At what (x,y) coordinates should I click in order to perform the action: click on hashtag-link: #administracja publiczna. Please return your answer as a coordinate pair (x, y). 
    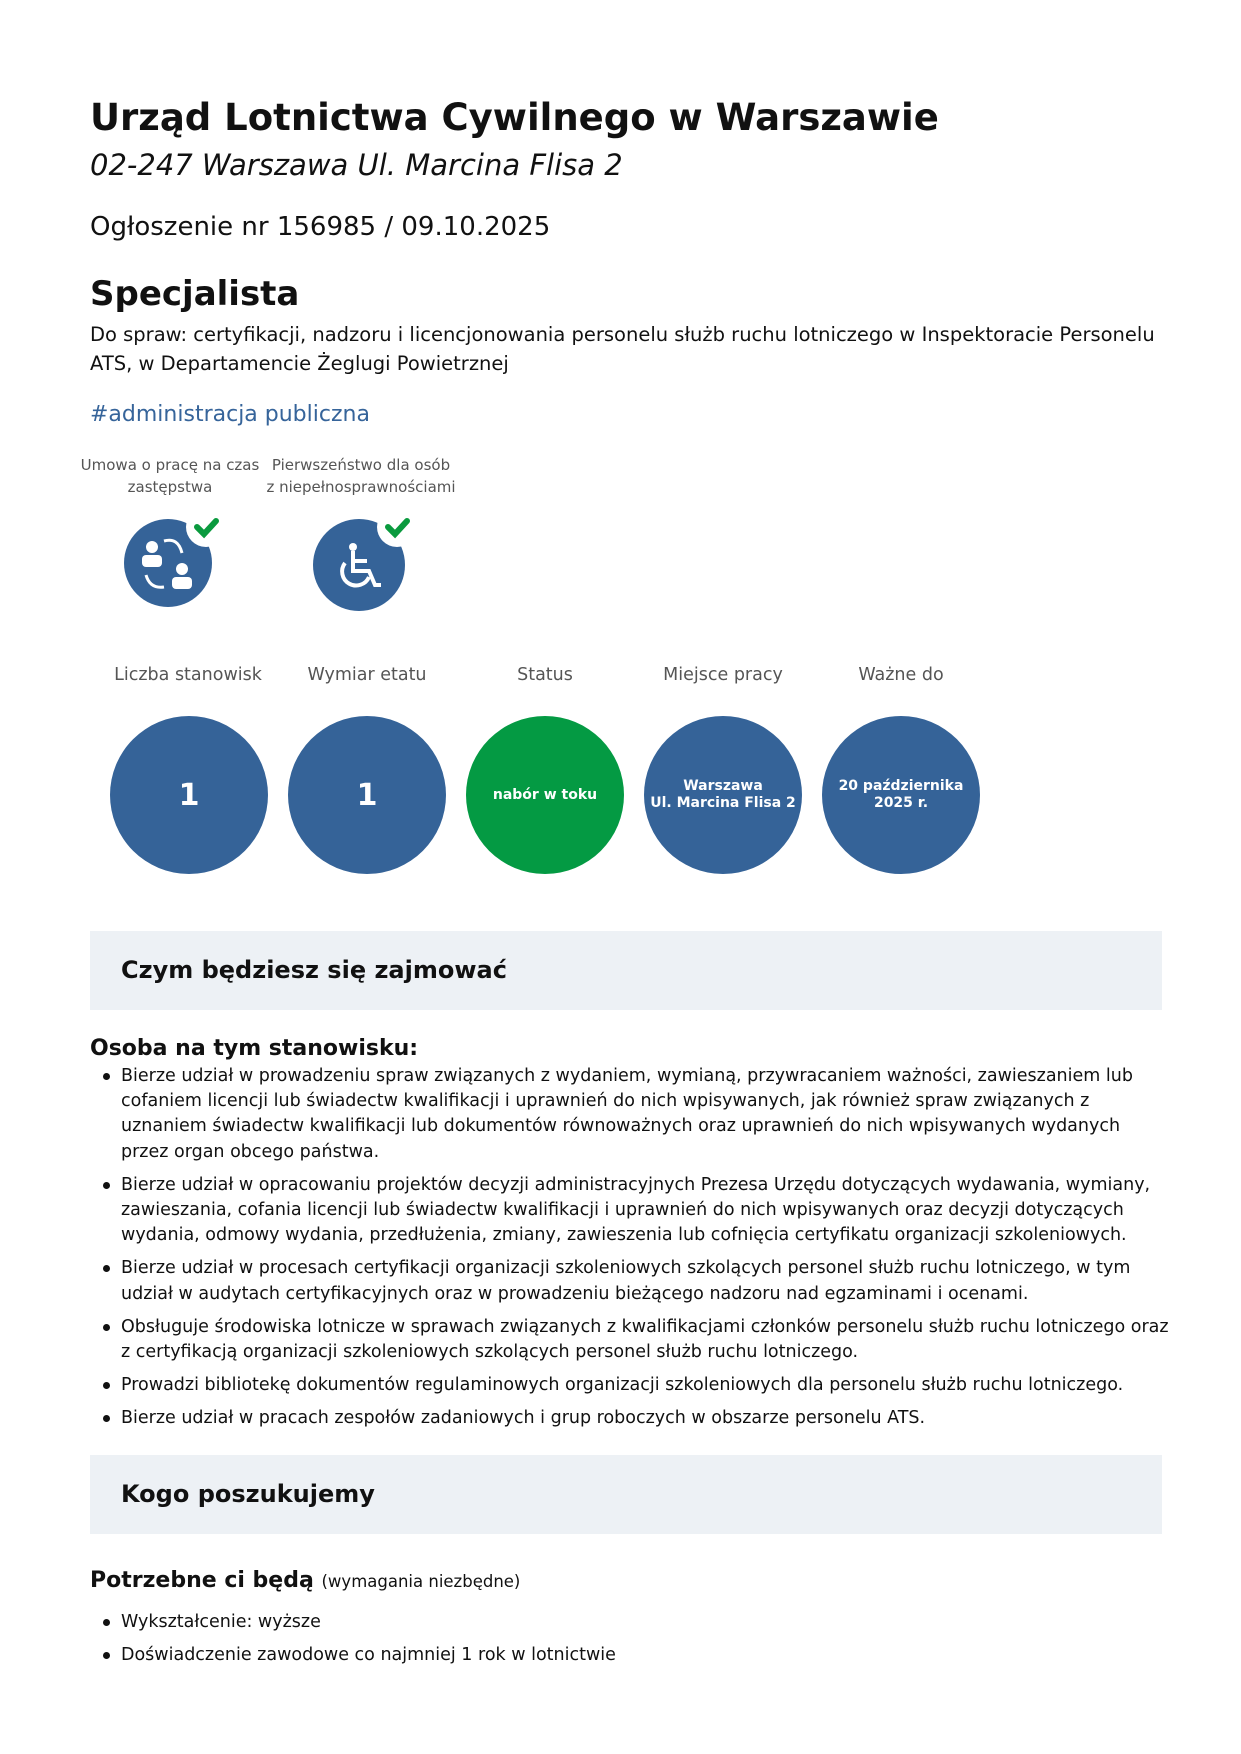
    Looking at the image, I should click on (230, 414).